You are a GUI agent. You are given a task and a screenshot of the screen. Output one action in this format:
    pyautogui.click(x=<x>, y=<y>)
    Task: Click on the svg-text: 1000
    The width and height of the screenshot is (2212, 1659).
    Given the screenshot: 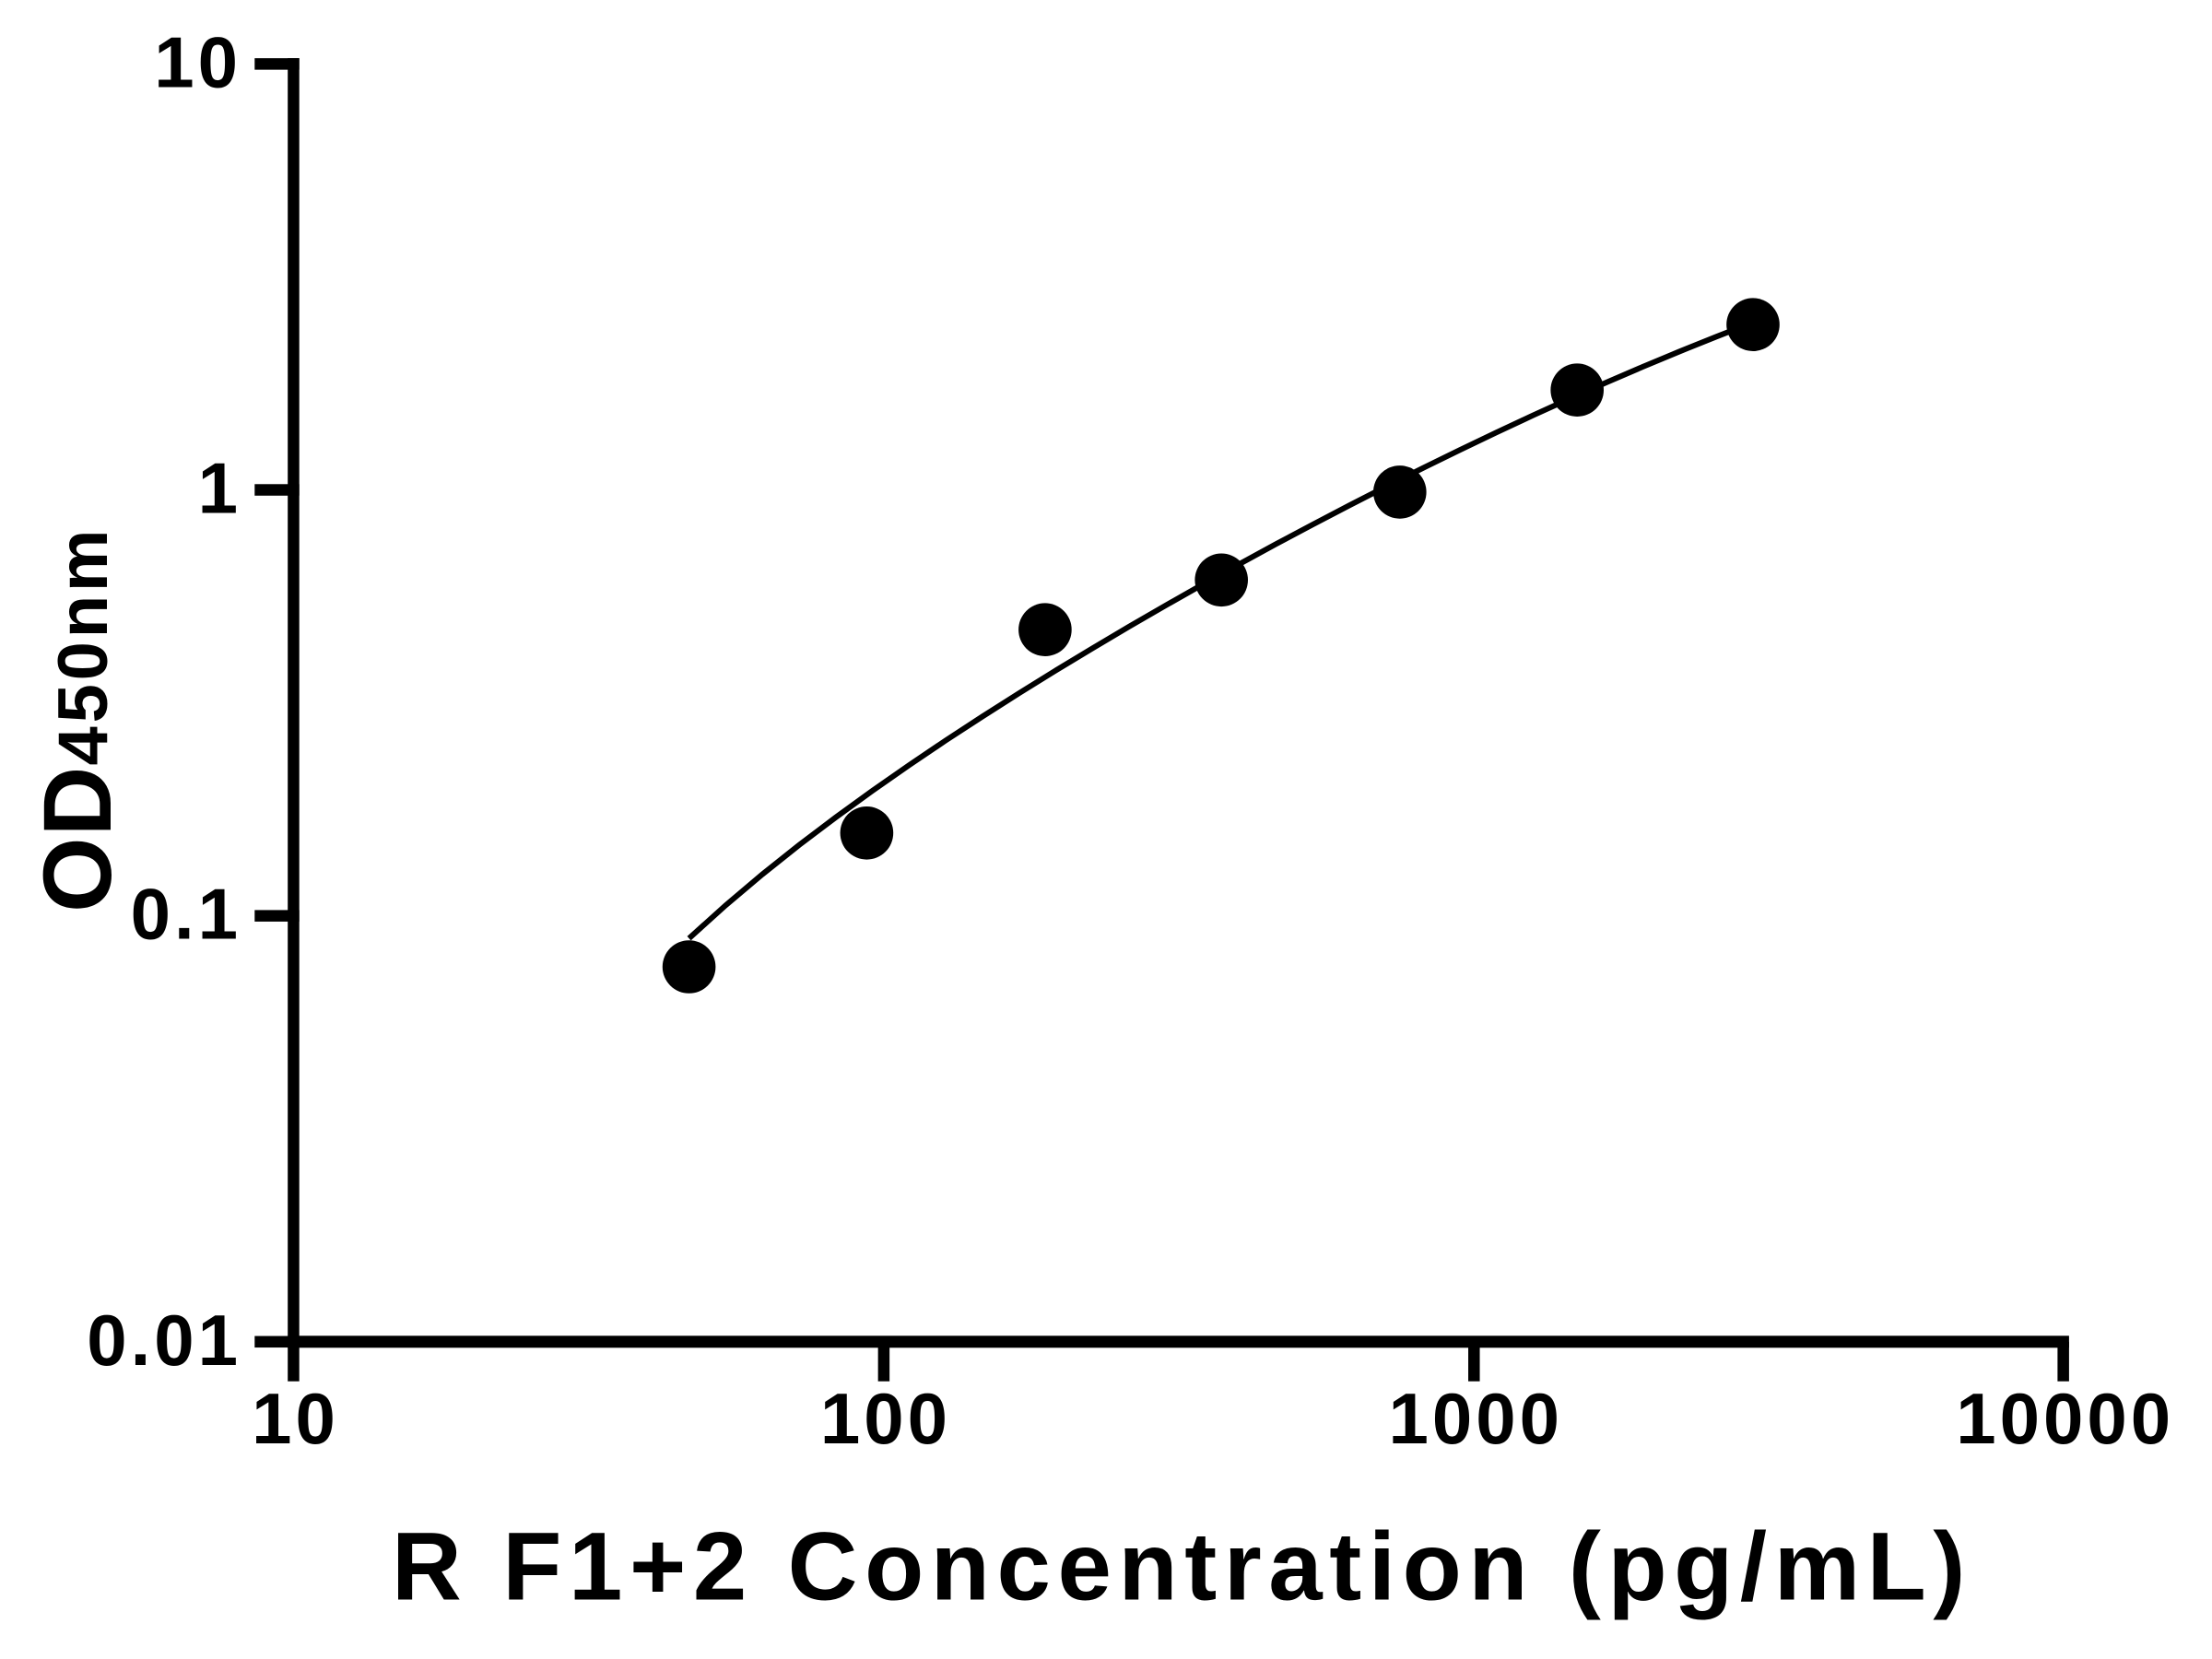 What is the action you would take?
    pyautogui.click(x=1476, y=1418)
    